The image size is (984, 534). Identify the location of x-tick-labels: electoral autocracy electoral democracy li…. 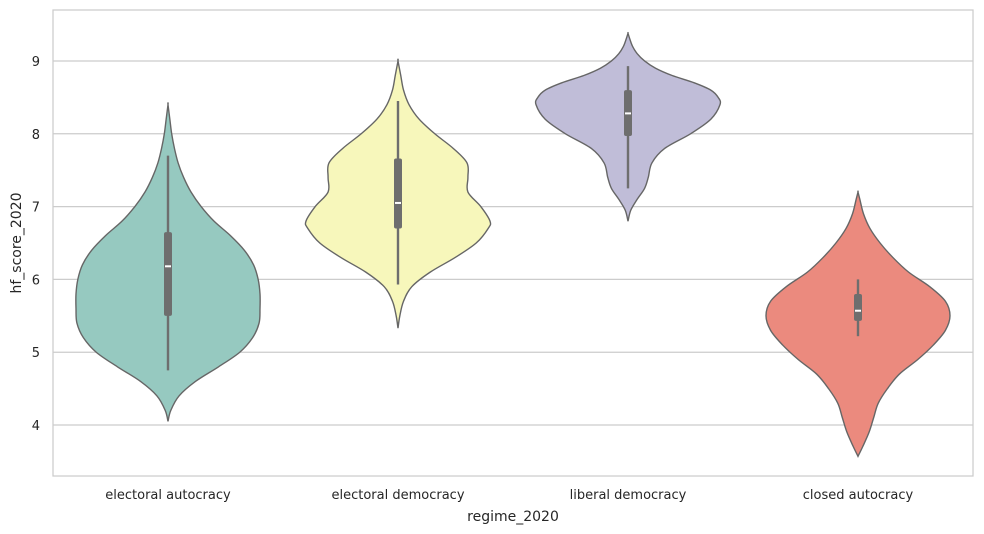
(509, 495).